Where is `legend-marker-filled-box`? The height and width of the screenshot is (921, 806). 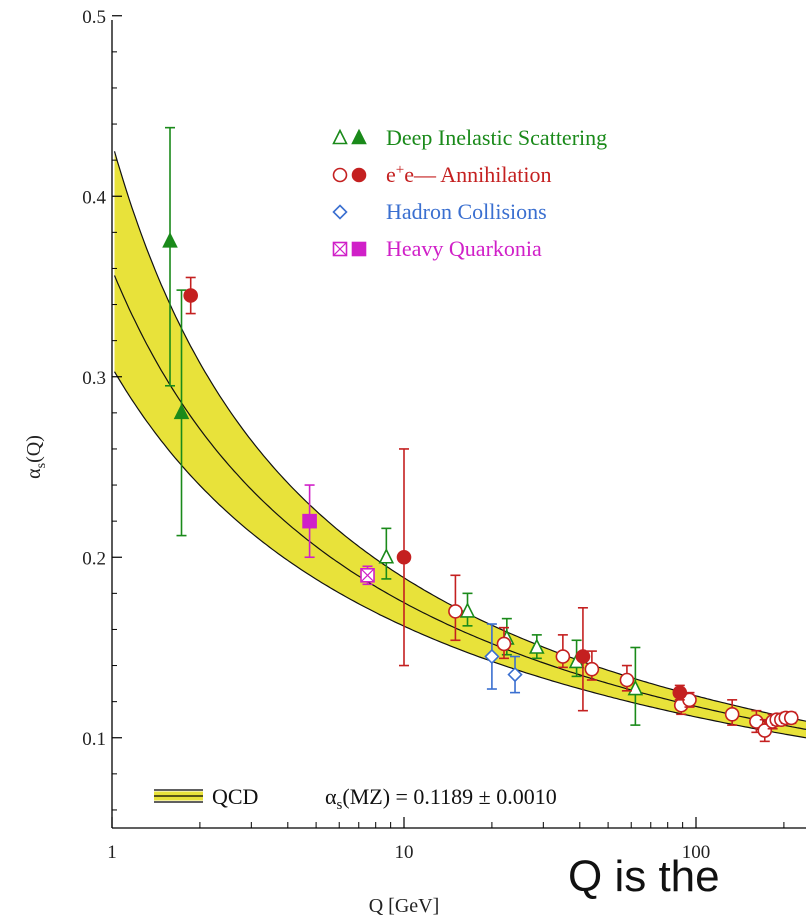 legend-marker-filled-box is located at coordinates (359, 249).